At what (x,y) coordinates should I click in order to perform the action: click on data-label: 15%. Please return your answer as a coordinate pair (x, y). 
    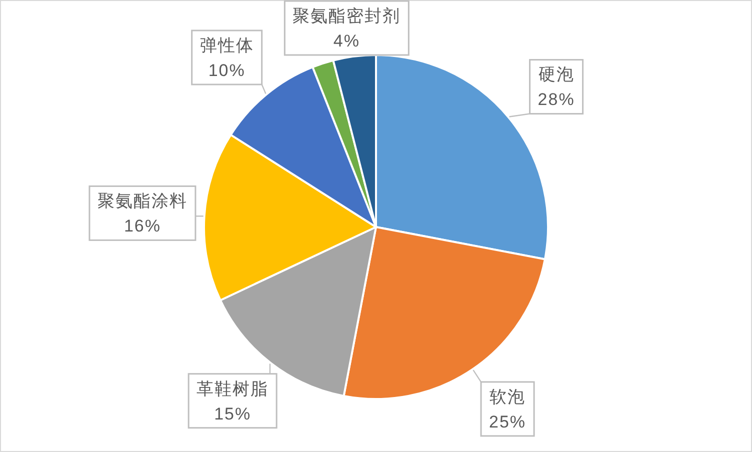
    Looking at the image, I should click on (233, 414).